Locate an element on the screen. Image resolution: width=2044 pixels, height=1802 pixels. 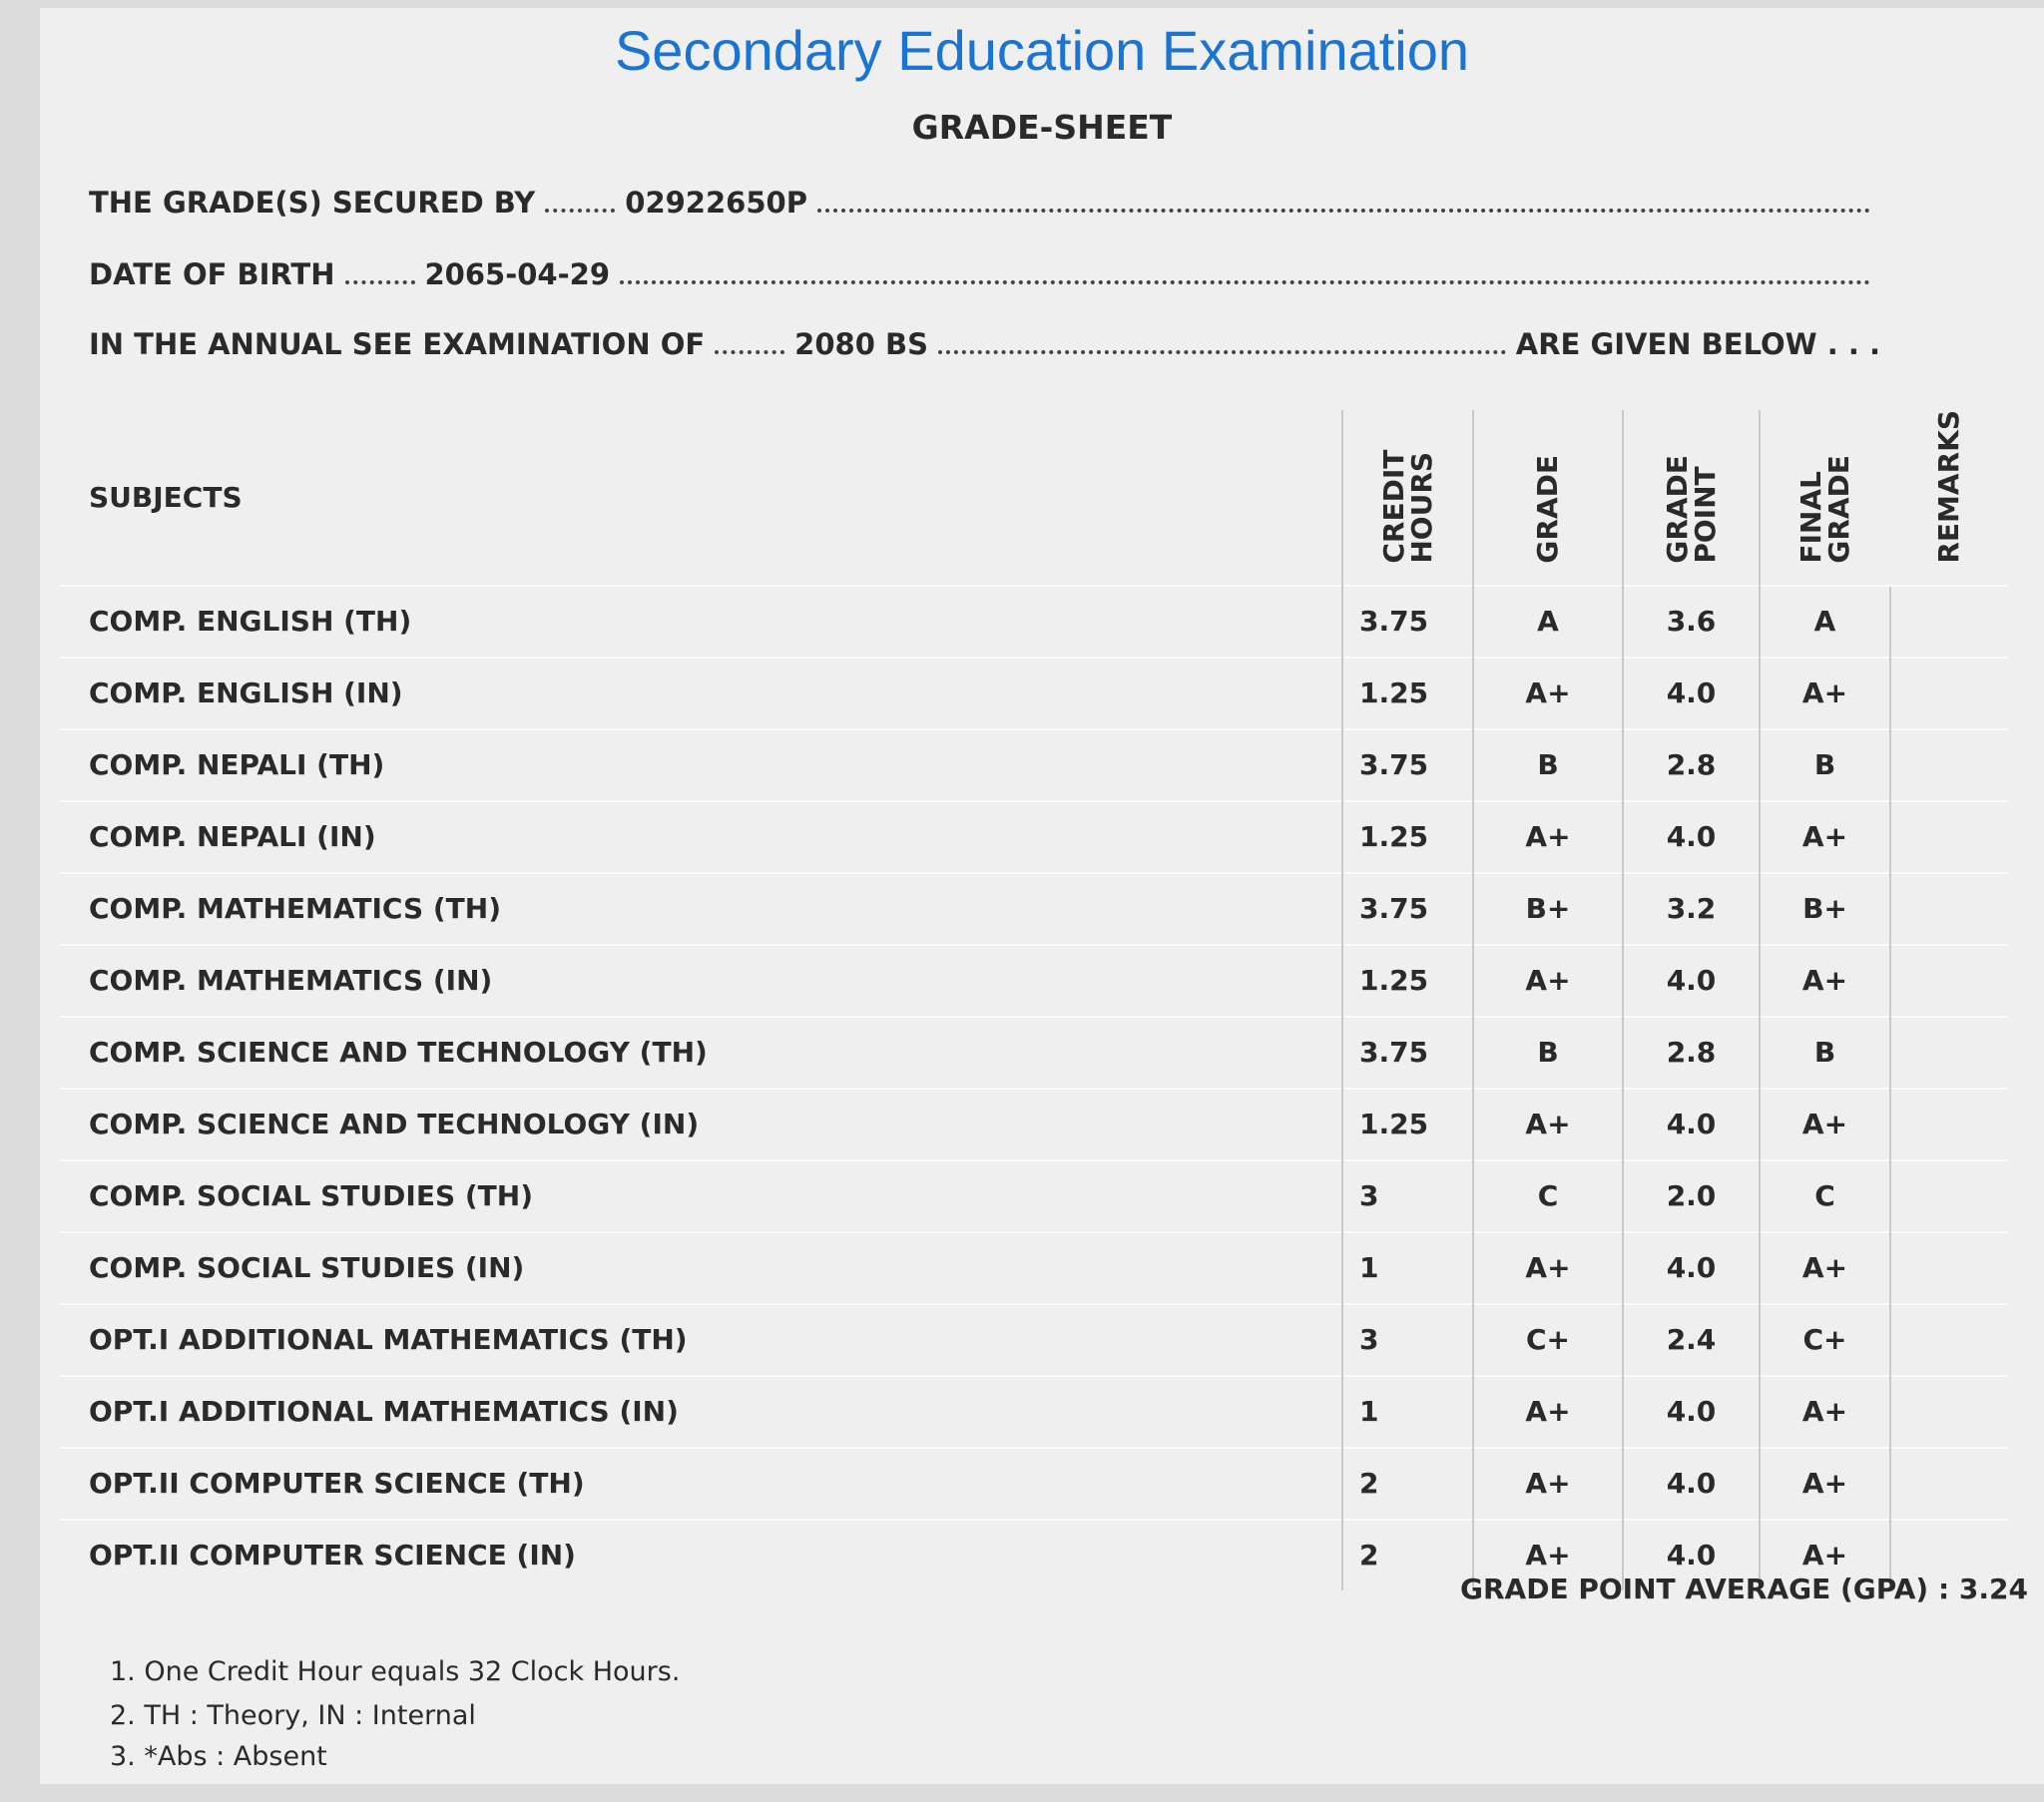
column-header-text: FINAL GRADE is located at coordinates (1824, 509).